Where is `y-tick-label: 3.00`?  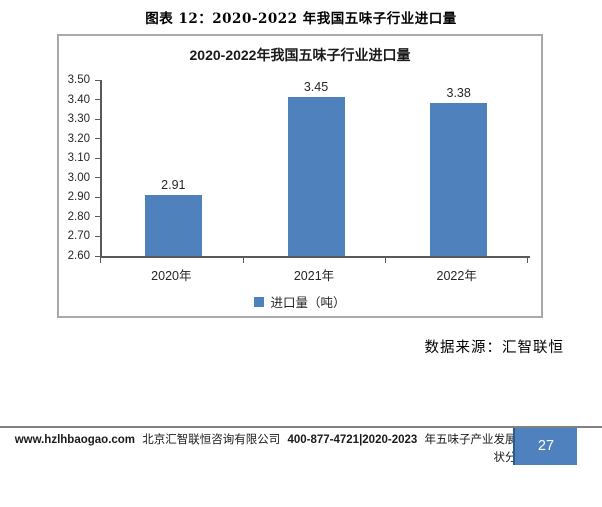 y-tick-label: 3.00 is located at coordinates (78, 177).